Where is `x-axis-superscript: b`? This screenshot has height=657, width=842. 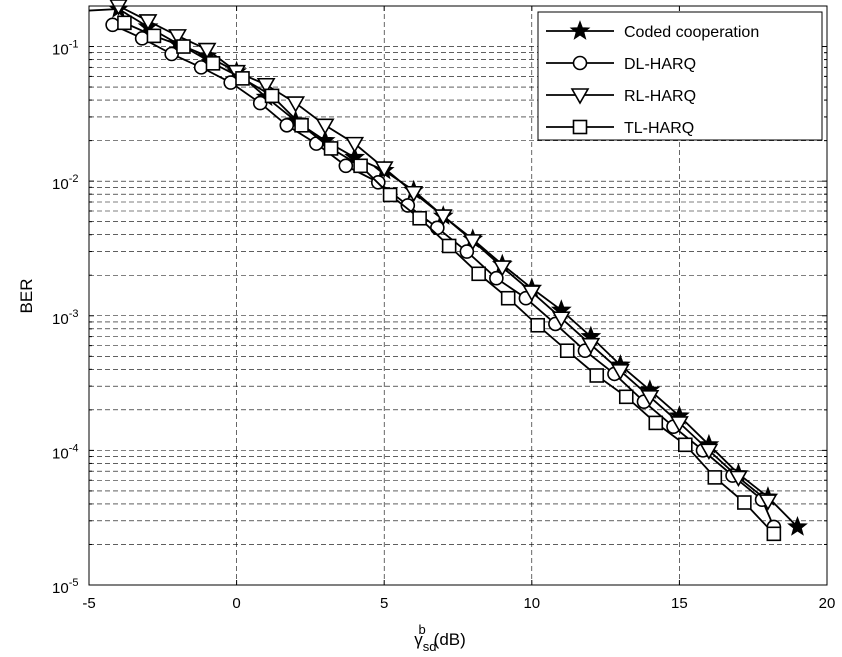
x-axis-superscript: b is located at coordinates (421, 629).